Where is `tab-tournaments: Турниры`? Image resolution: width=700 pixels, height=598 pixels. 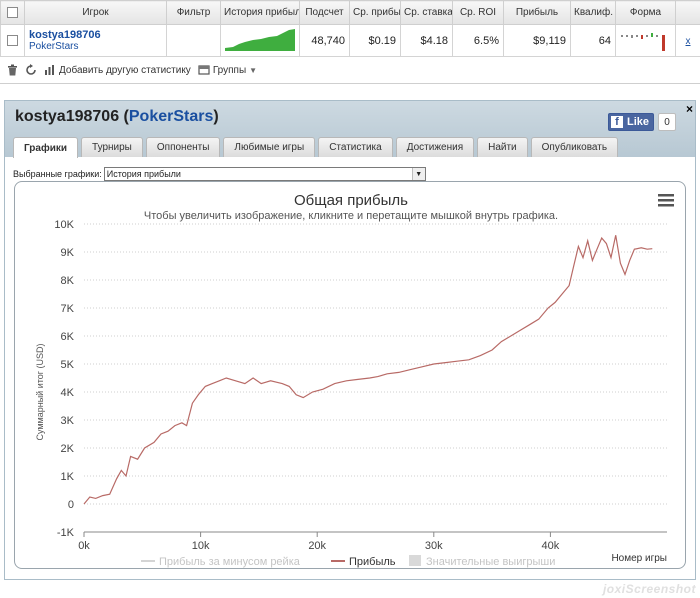 tab-tournaments: Турниры is located at coordinates (112, 147).